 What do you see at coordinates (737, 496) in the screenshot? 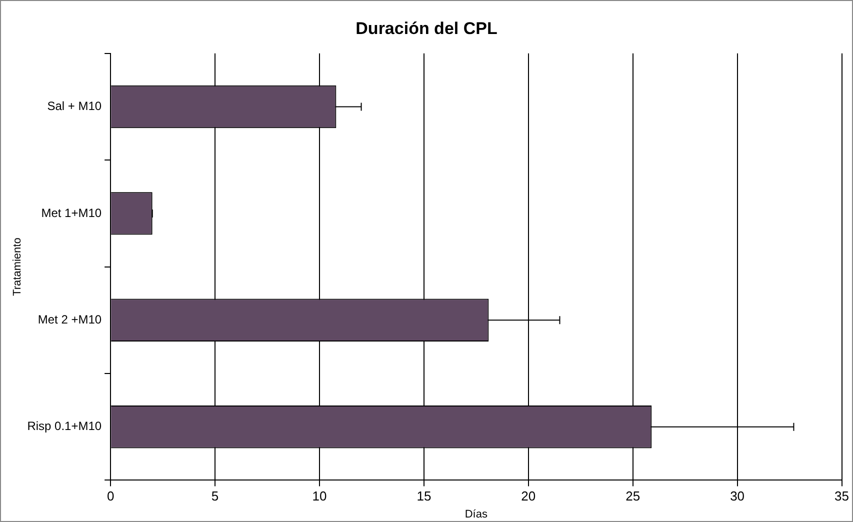
I see `x-tick-label: 30` at bounding box center [737, 496].